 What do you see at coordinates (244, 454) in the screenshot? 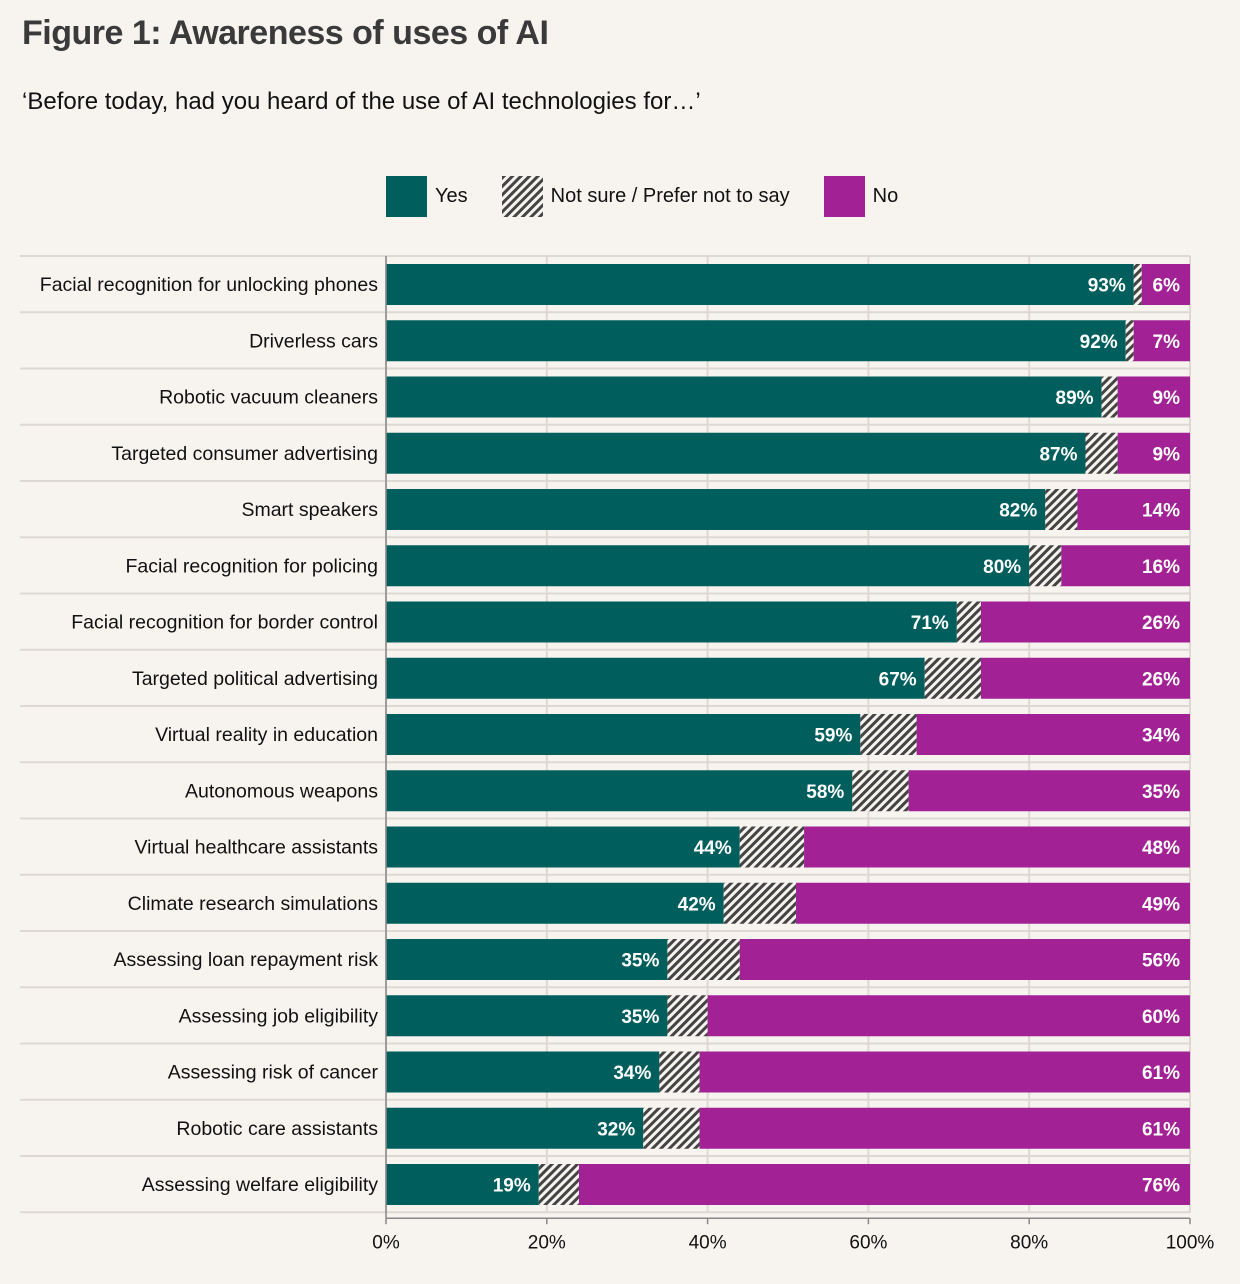
I see `category-label: Targeted consumer advertising` at bounding box center [244, 454].